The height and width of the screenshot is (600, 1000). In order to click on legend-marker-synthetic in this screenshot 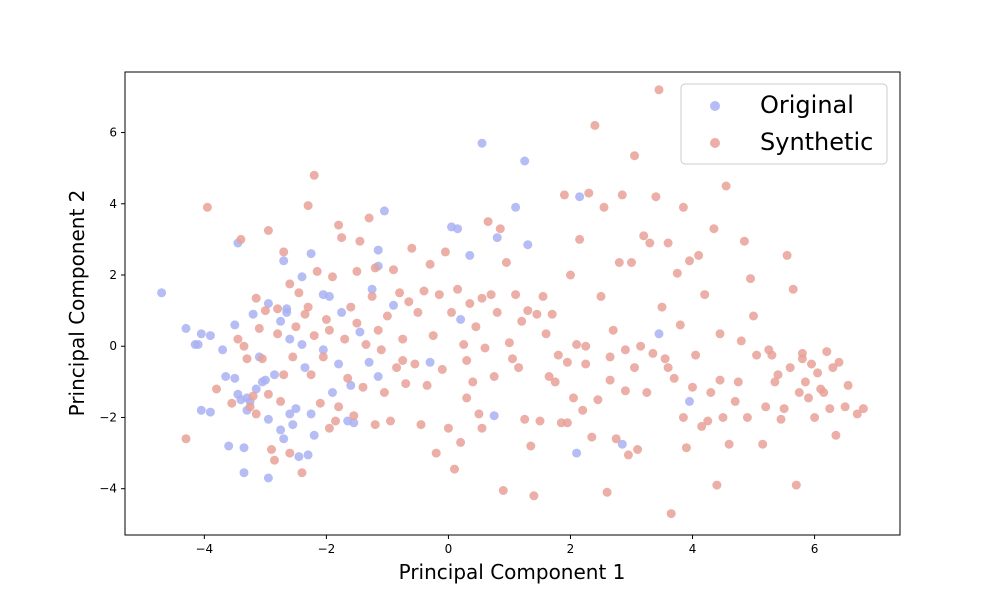, I will do `click(715, 143)`.